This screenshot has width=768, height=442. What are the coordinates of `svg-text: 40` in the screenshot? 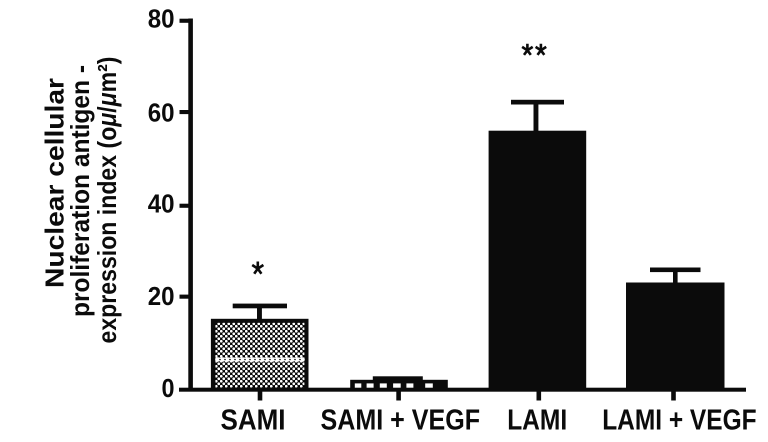 It's located at (161, 203).